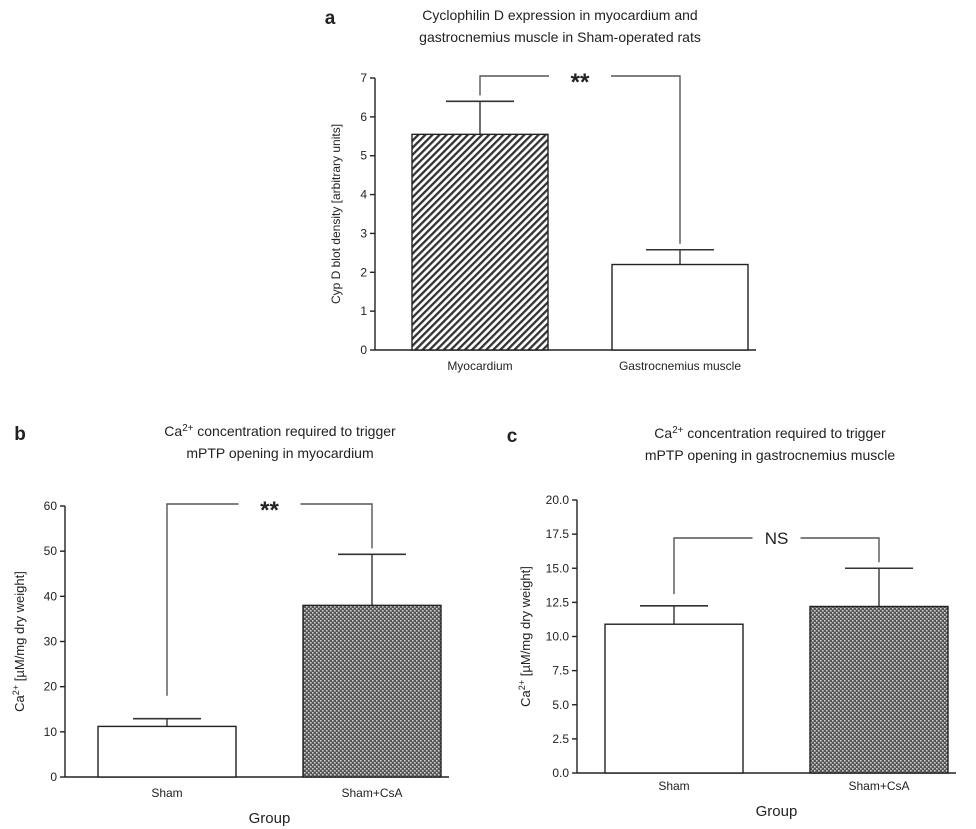  Describe the element at coordinates (363, 156) in the screenshot. I see `y-tick-label: 5` at that location.